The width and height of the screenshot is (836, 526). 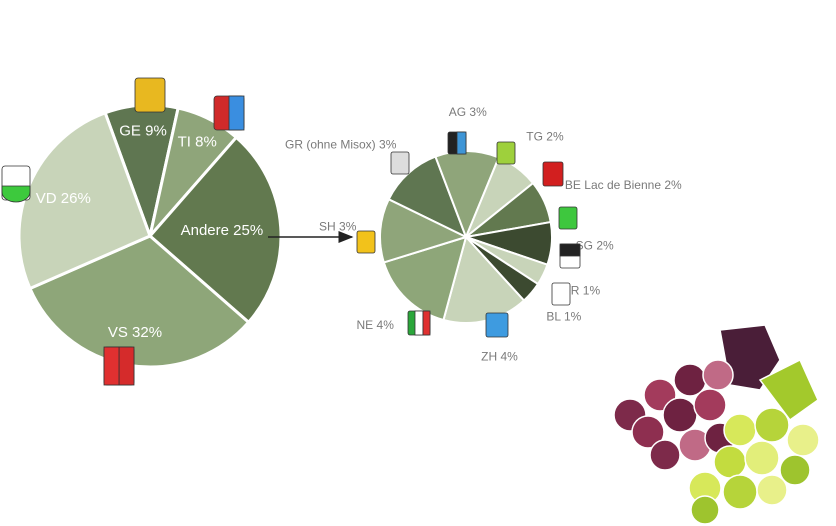 What do you see at coordinates (595, 246) in the screenshot?
I see `slice-label: SG 2%` at bounding box center [595, 246].